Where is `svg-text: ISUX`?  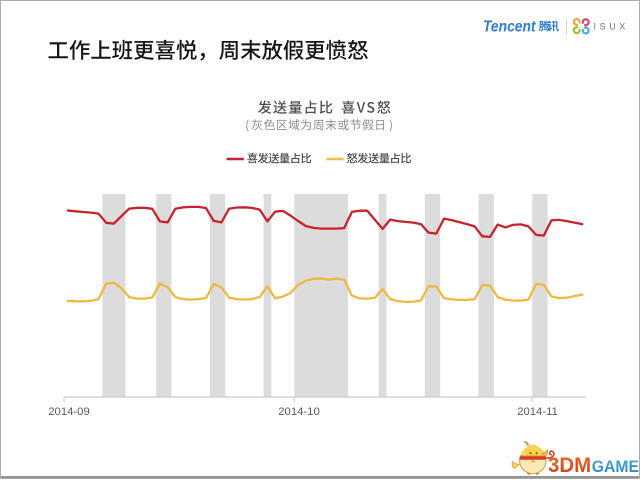
svg-text: ISUX is located at coordinates (611, 26).